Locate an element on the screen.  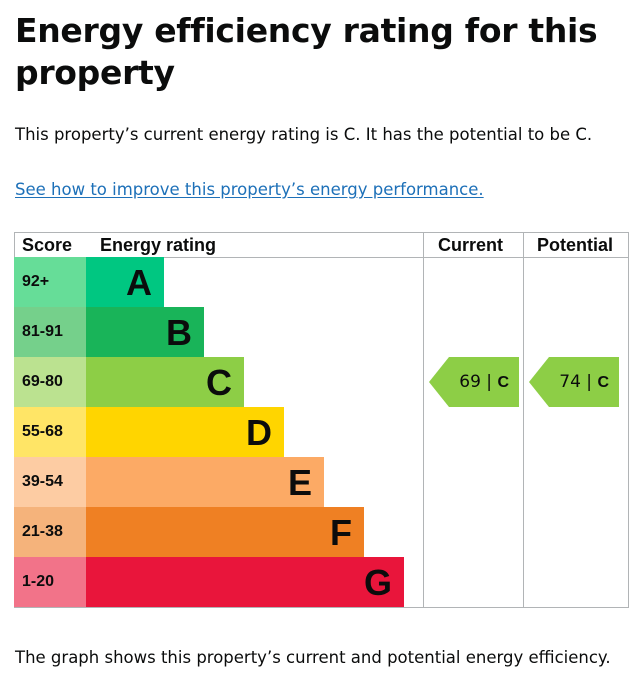
band-row-e: 39-54 E is located at coordinates (218, 482).